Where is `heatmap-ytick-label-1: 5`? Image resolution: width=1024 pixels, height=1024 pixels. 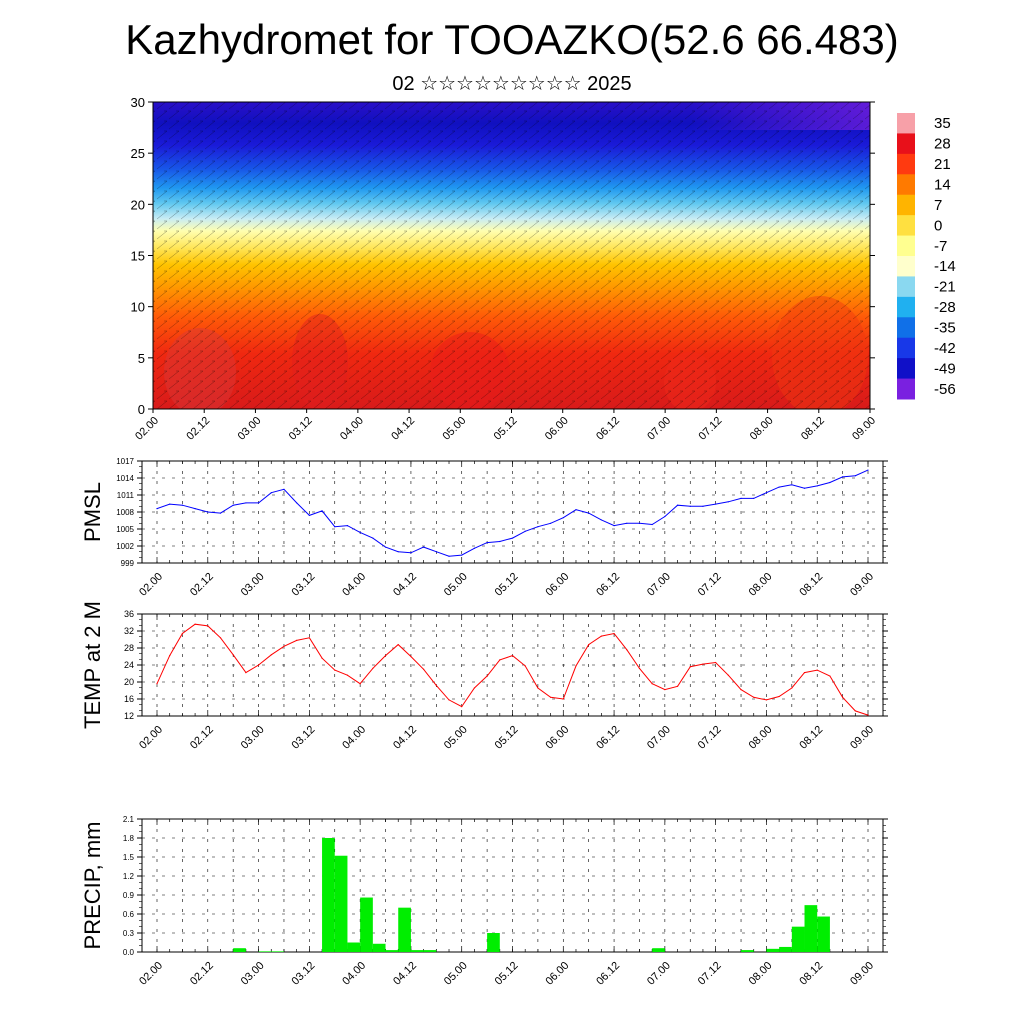 heatmap-ytick-label-1: 5 is located at coordinates (141, 358).